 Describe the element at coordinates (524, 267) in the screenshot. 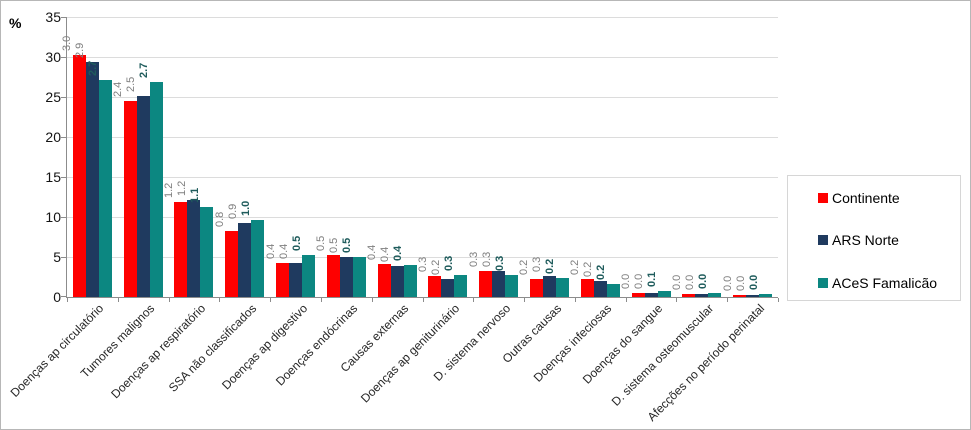

I see `bar-label-0-9: 0.2` at that location.